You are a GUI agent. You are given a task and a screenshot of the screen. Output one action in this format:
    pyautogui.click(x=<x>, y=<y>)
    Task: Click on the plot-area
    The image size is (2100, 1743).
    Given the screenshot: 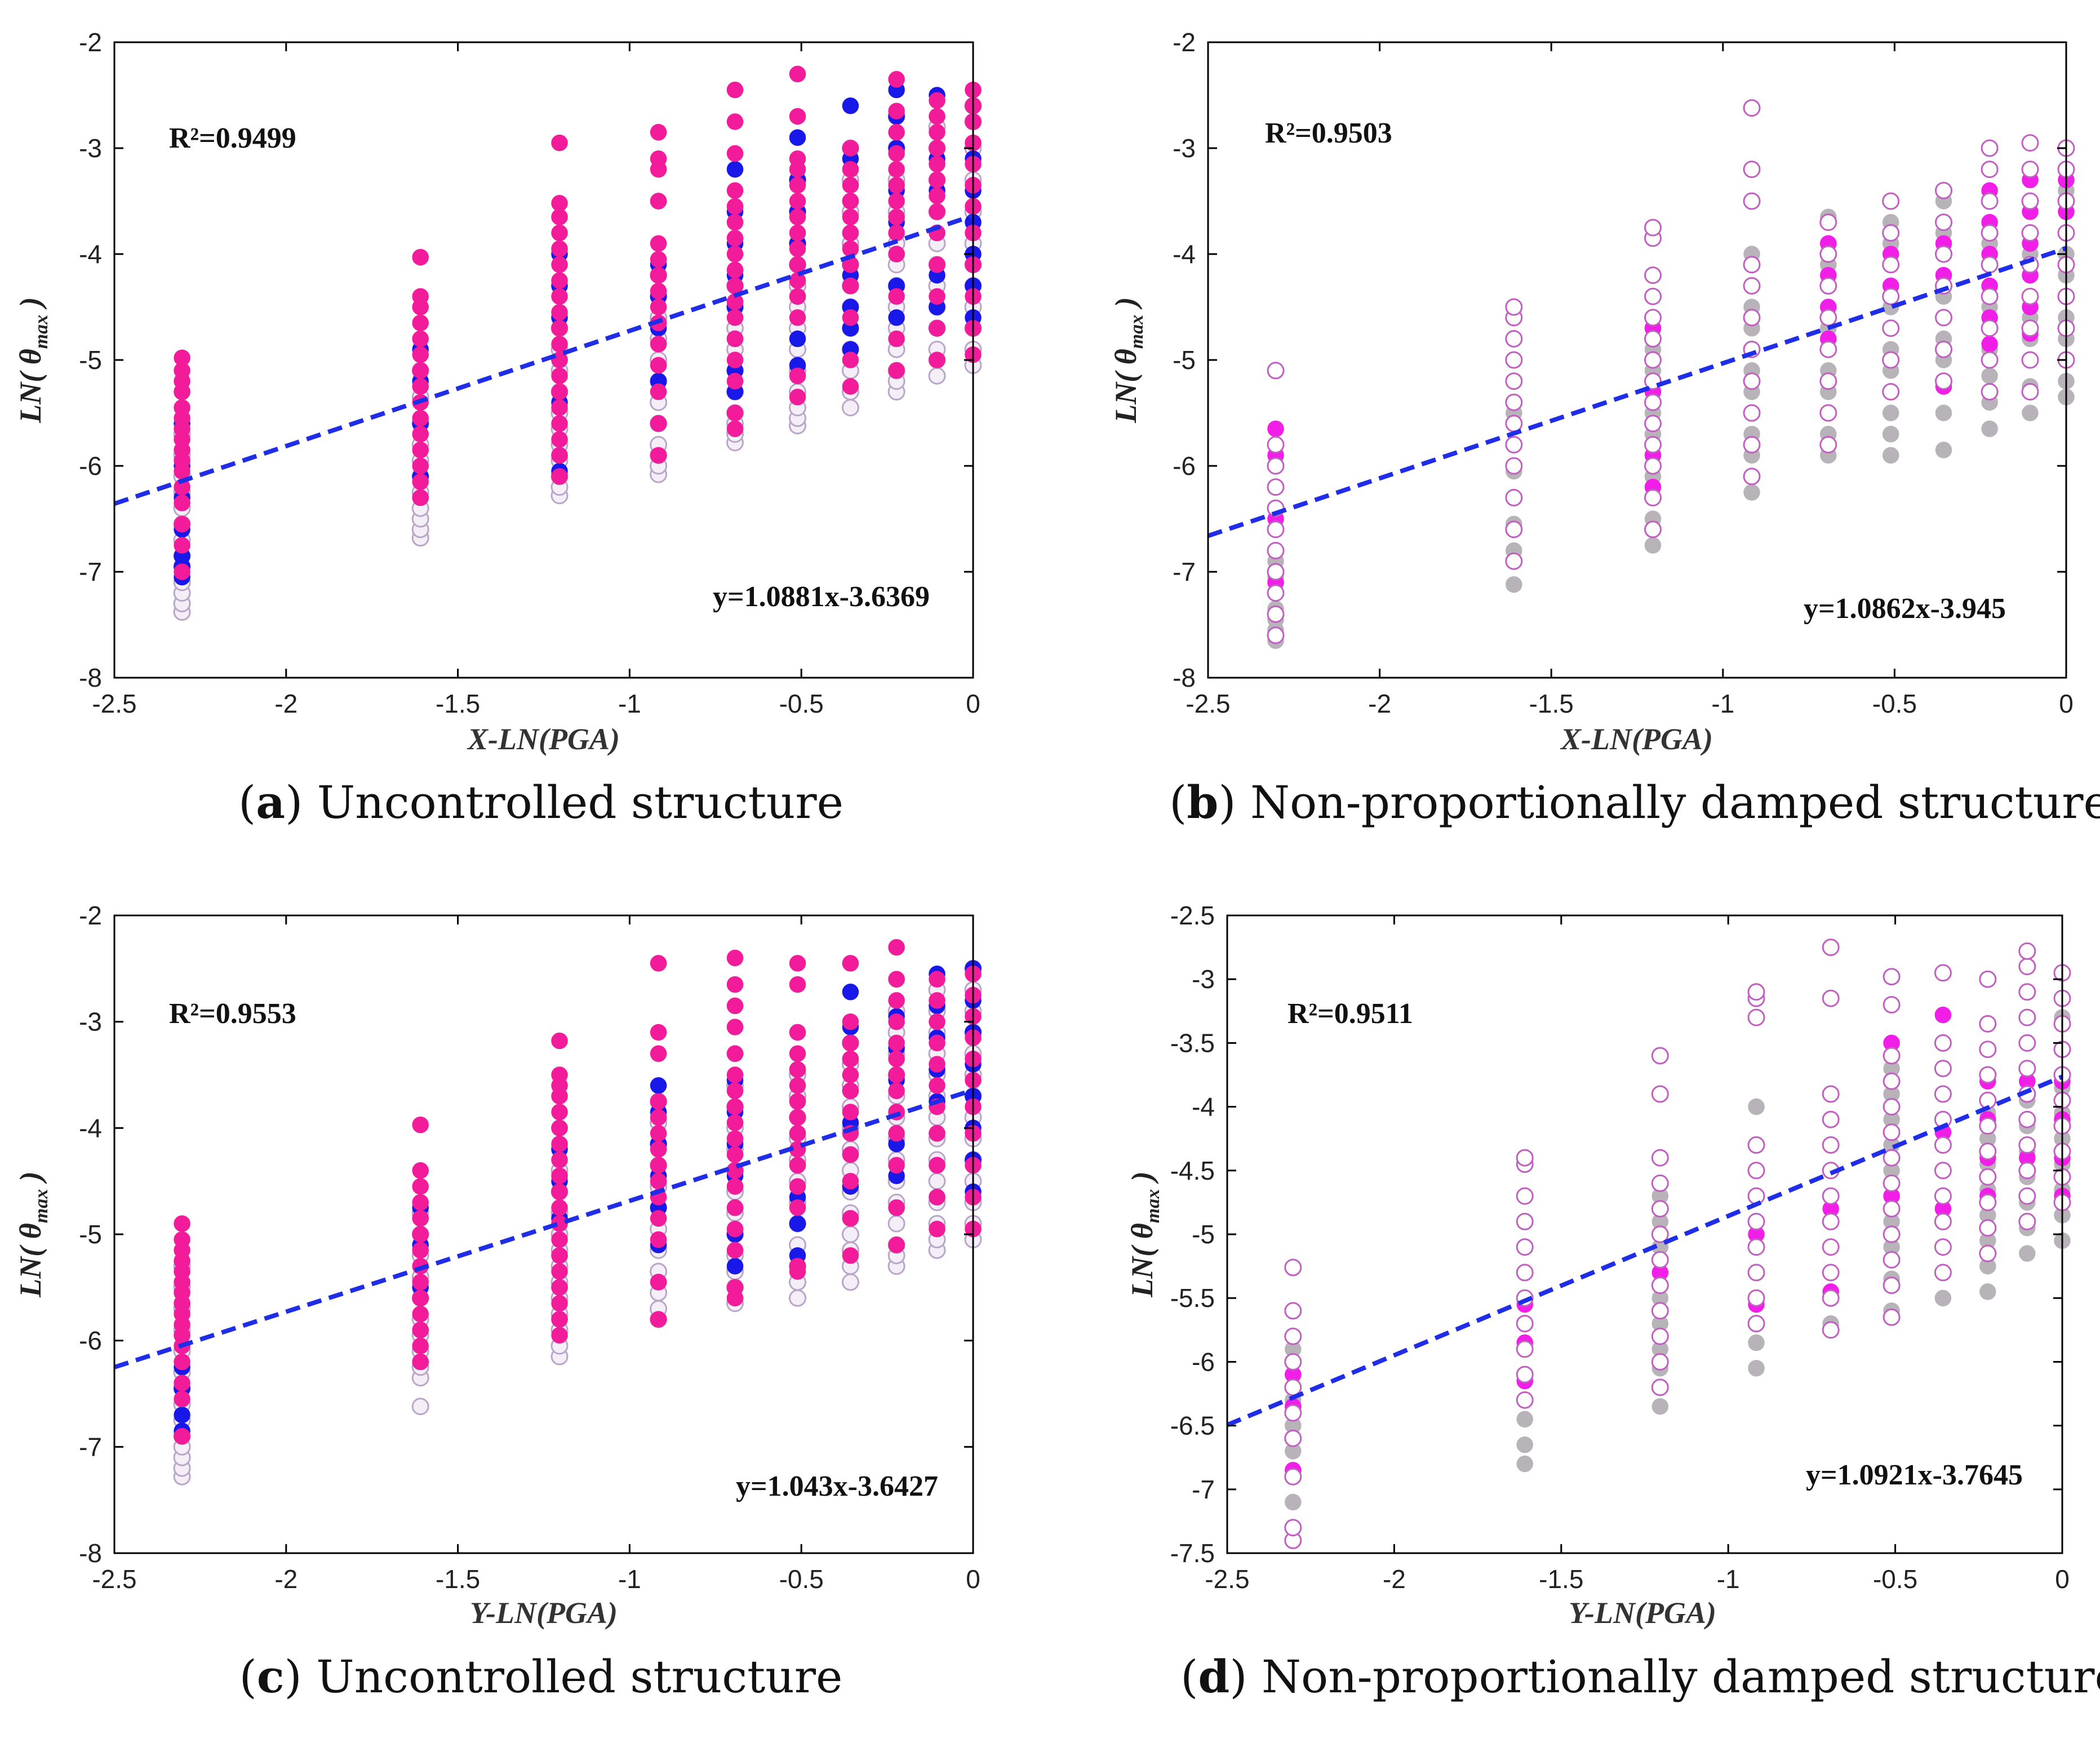 What is the action you would take?
    pyautogui.click(x=1644, y=1234)
    